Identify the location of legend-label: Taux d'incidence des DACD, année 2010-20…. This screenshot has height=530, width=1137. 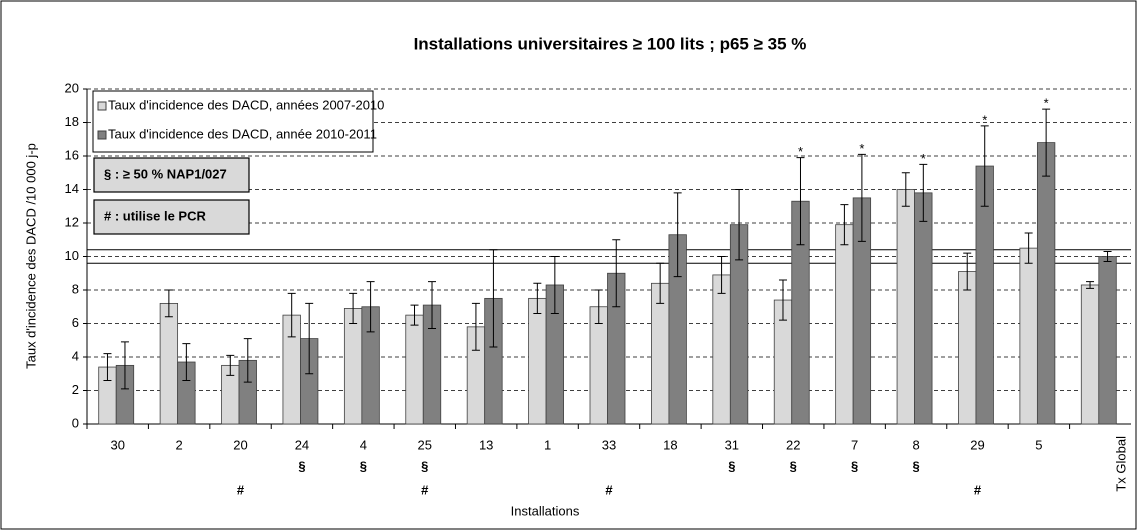
(242, 133).